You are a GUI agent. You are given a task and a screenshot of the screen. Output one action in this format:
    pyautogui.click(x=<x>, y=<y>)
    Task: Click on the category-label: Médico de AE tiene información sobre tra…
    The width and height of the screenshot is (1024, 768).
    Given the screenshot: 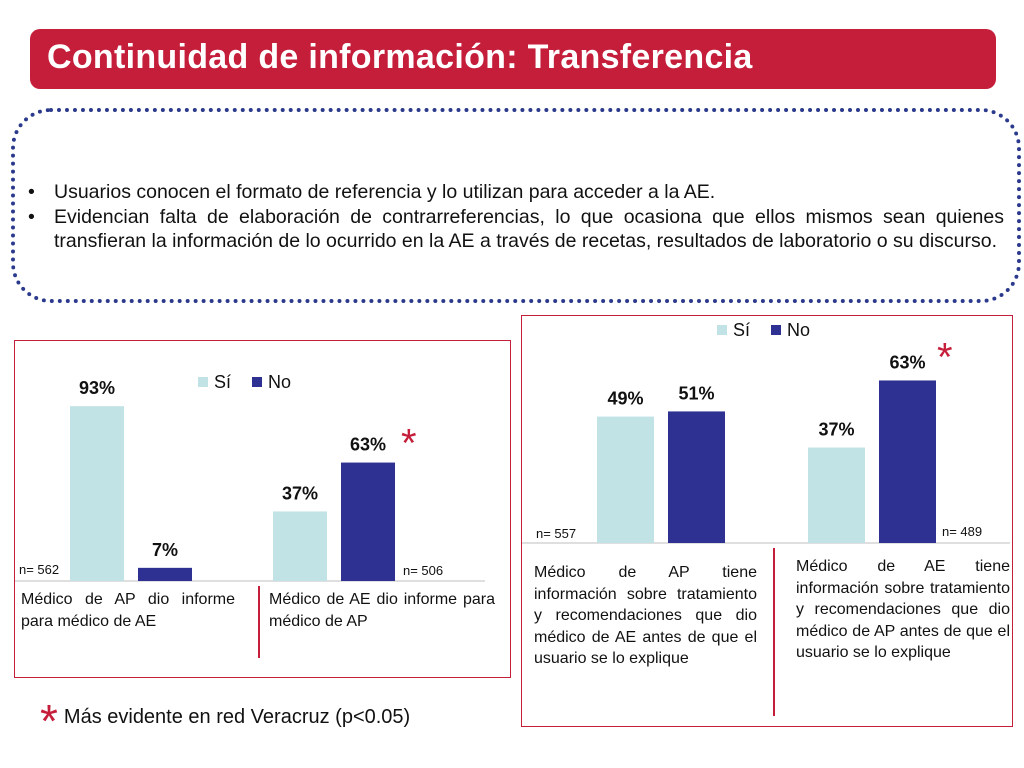 What is the action you would take?
    pyautogui.click(x=903, y=609)
    